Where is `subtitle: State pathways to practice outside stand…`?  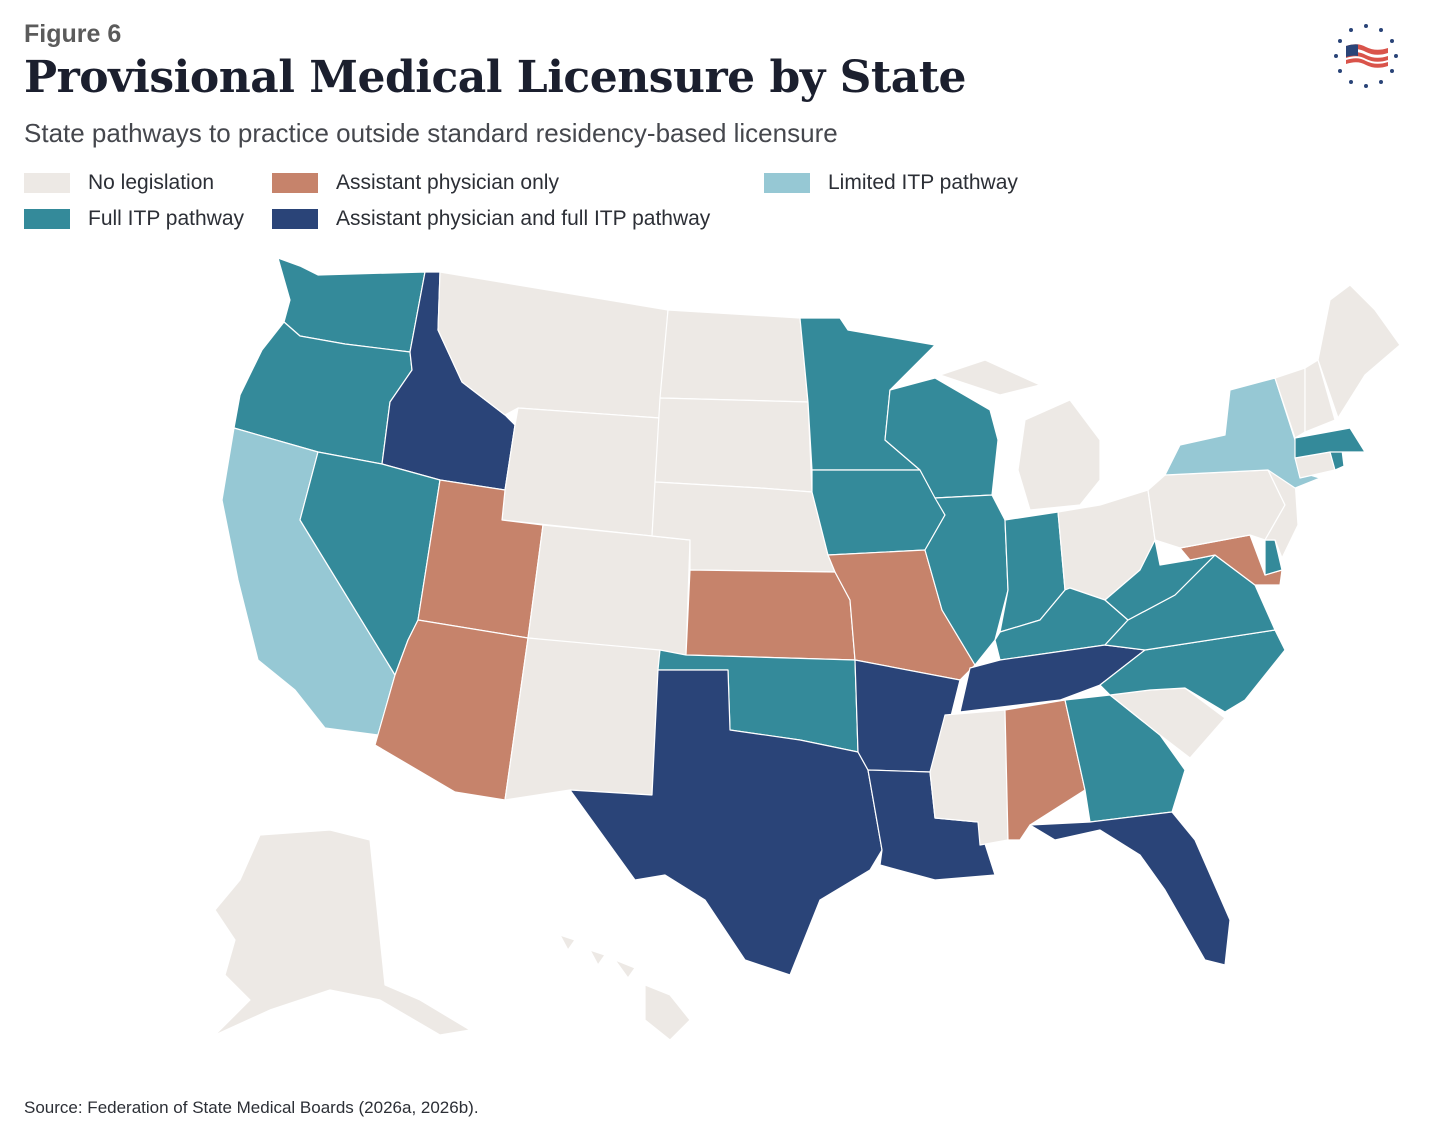
subtitle: State pathways to practice outside stand… is located at coordinates (431, 133).